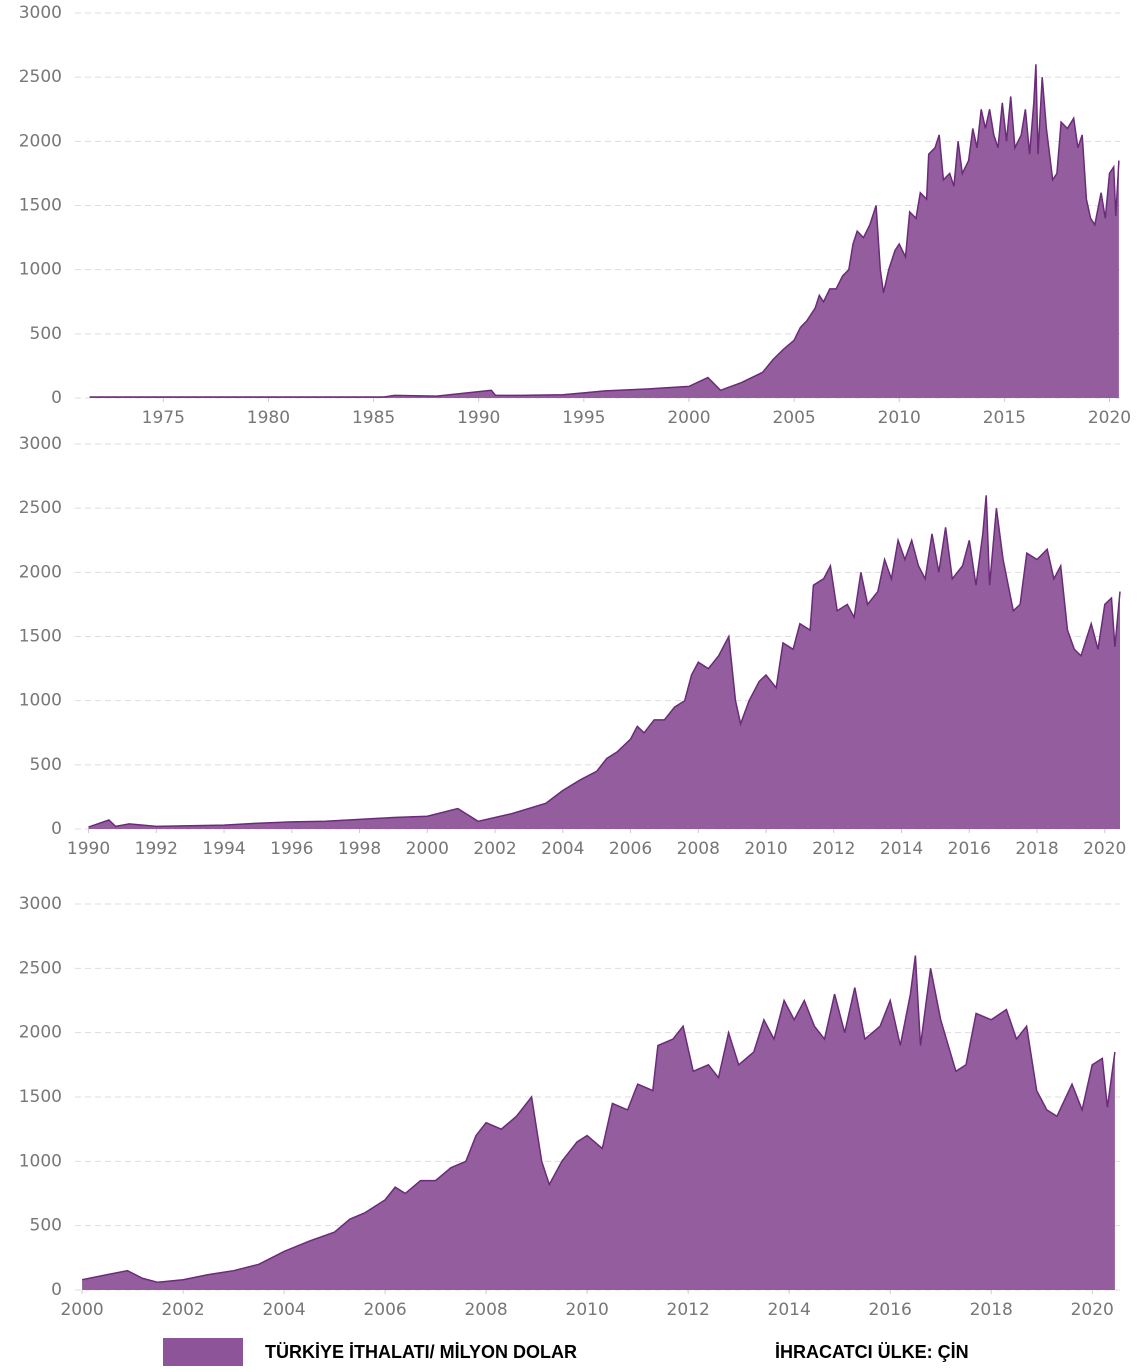  I want to click on x-tick-label: 2015, so click(1004, 418).